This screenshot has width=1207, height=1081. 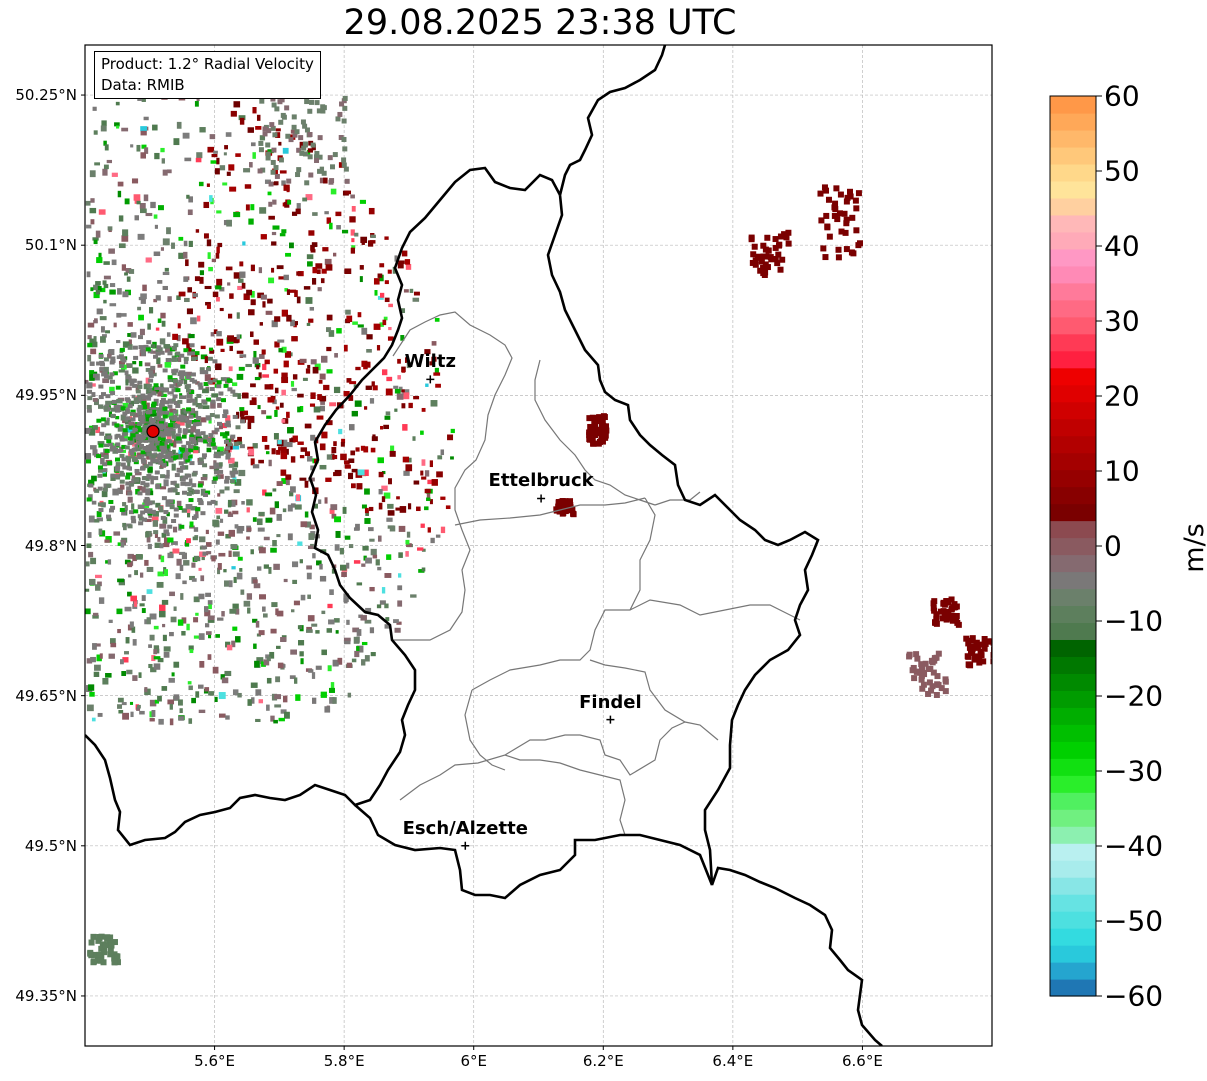 I want to click on colorbar-unit-label: m/s, so click(x=1193, y=548).